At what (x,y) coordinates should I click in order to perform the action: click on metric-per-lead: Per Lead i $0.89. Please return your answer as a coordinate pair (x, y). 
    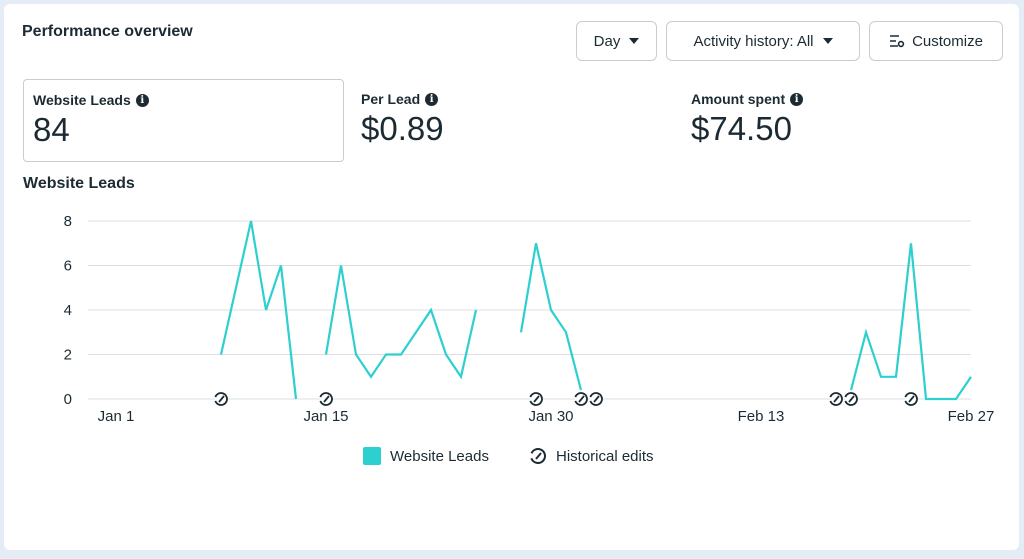
    Looking at the image, I should click on (502, 120).